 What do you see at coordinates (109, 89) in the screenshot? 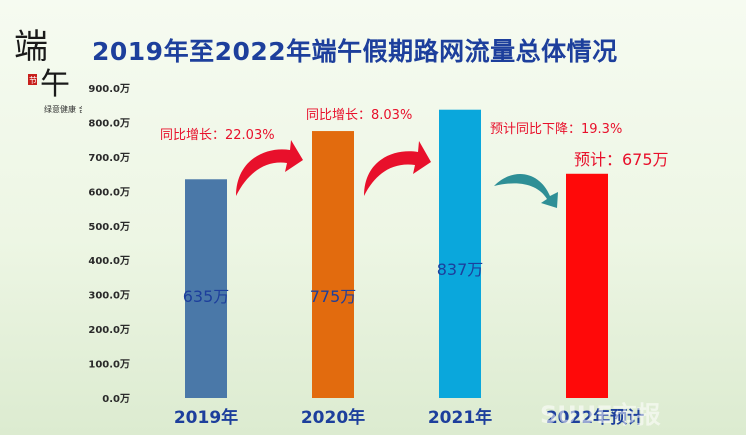
I see `y-tick-label: 900.0万` at bounding box center [109, 89].